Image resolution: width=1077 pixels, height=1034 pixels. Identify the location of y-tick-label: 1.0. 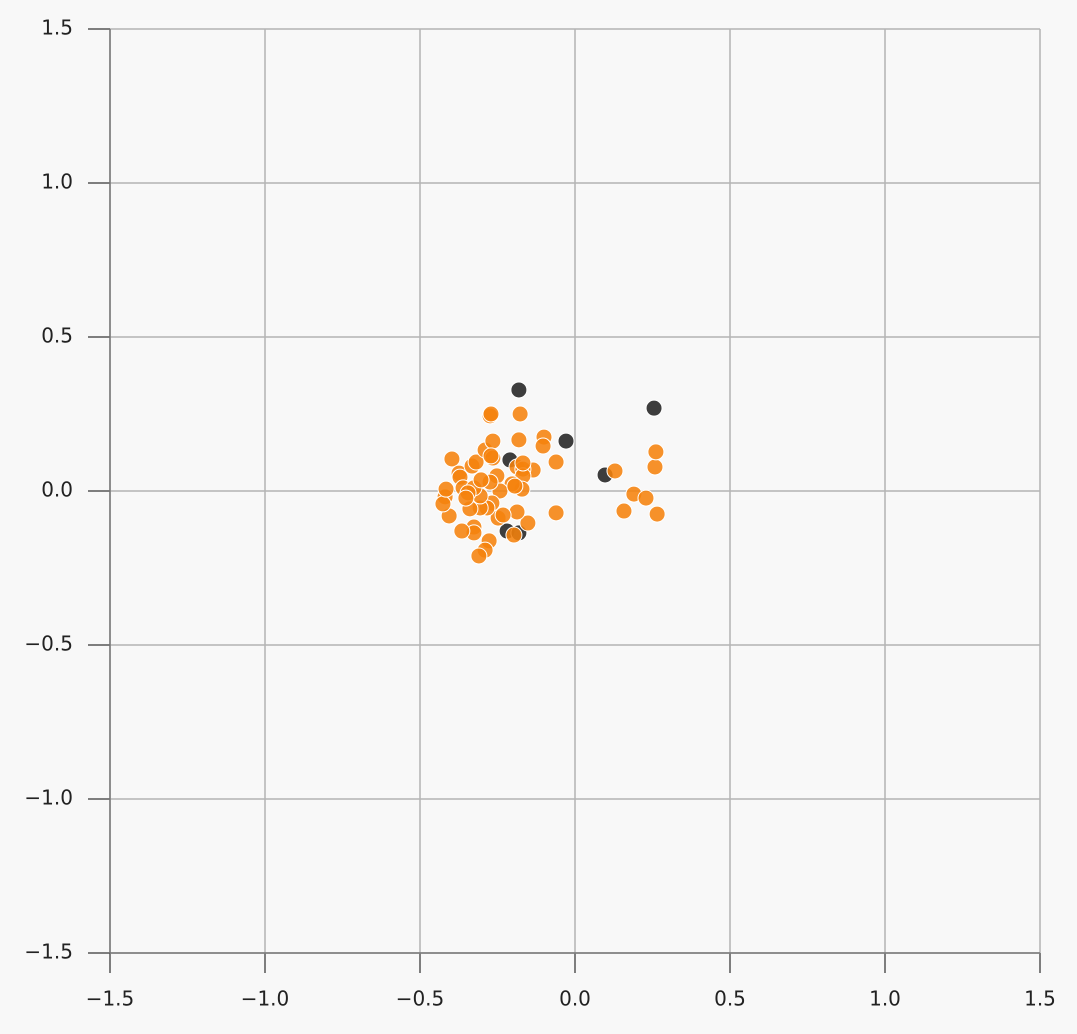
(57, 182).